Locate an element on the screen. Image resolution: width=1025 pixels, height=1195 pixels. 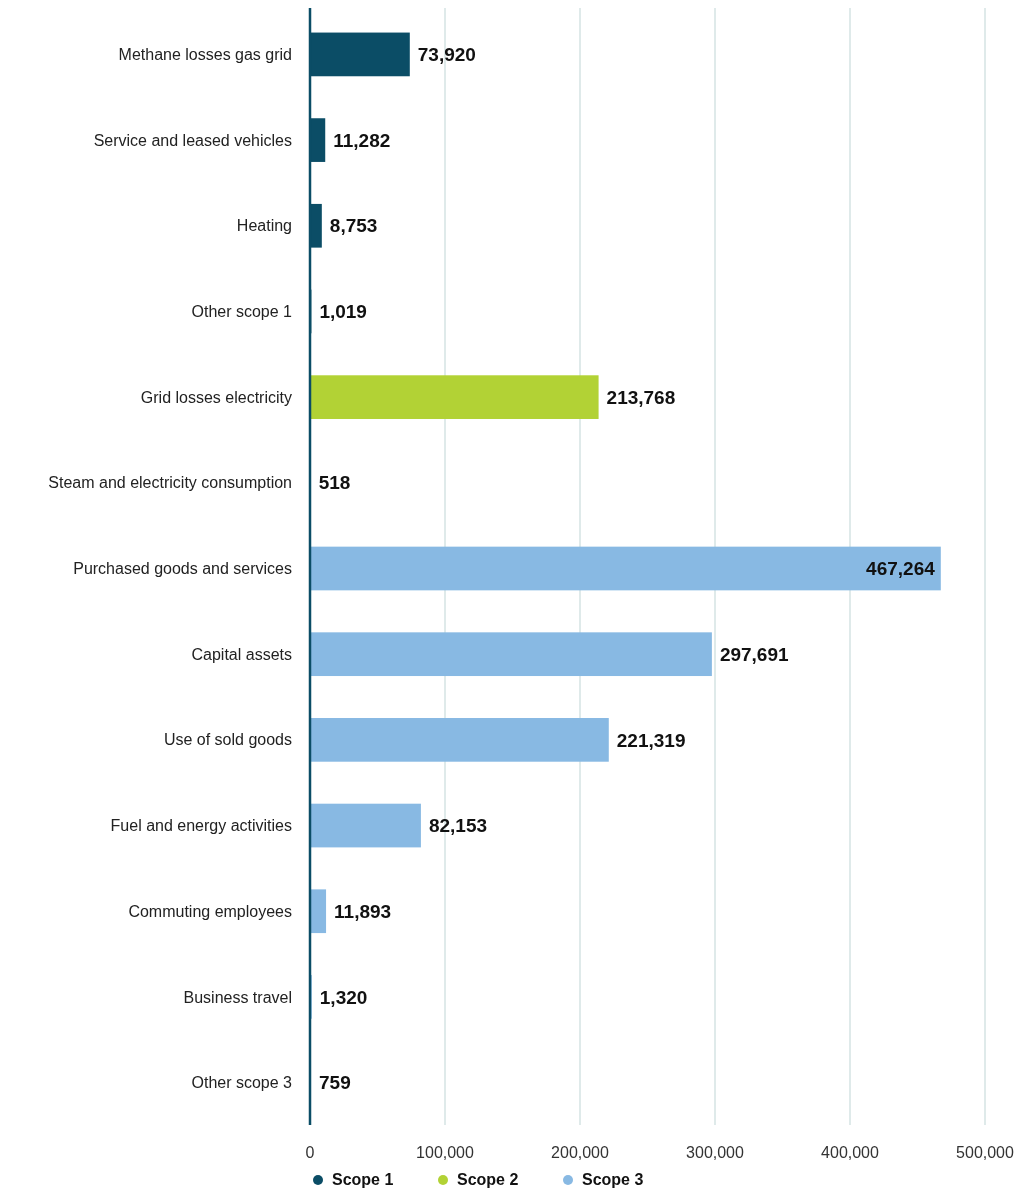
y-tick-label: Grid losses electricity is located at coordinates (216, 397).